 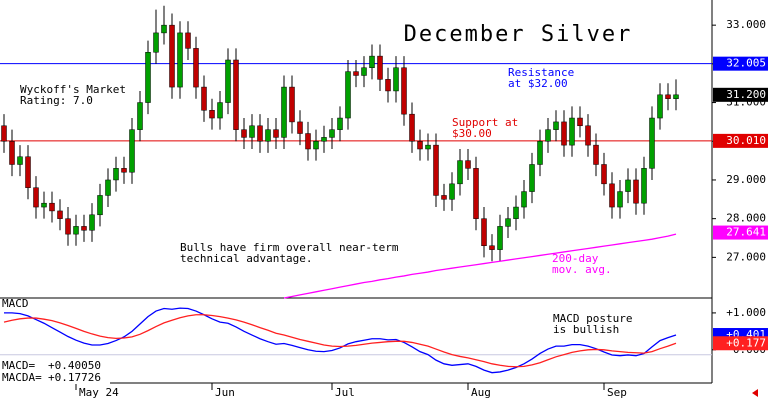 I want to click on x-tick-label: Aug, so click(x=481, y=392).